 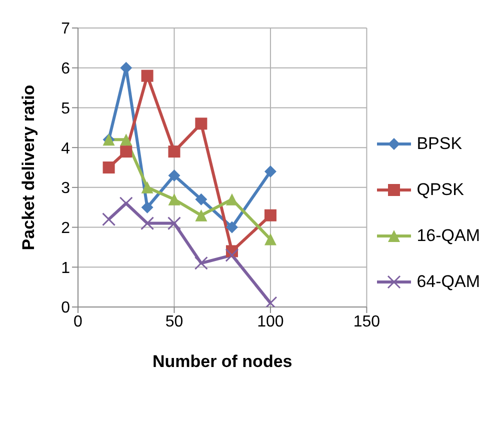 I want to click on x-tick-label: 50, so click(x=174, y=321).